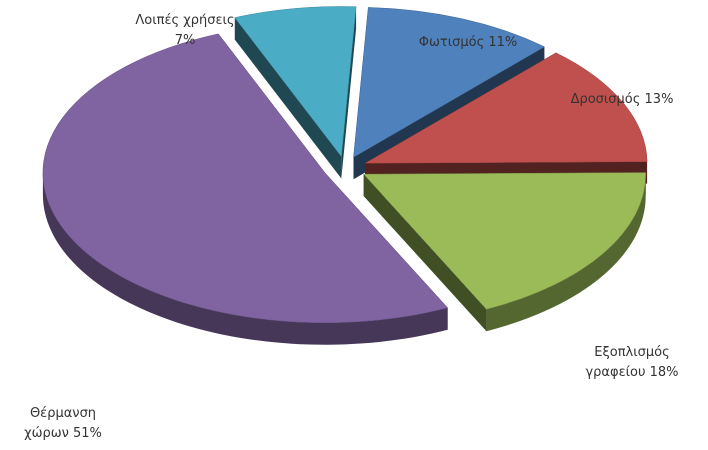 The height and width of the screenshot is (450, 708). I want to click on pie-slice-label: Εξοπλισμός γραφείου 18%, so click(631, 362).